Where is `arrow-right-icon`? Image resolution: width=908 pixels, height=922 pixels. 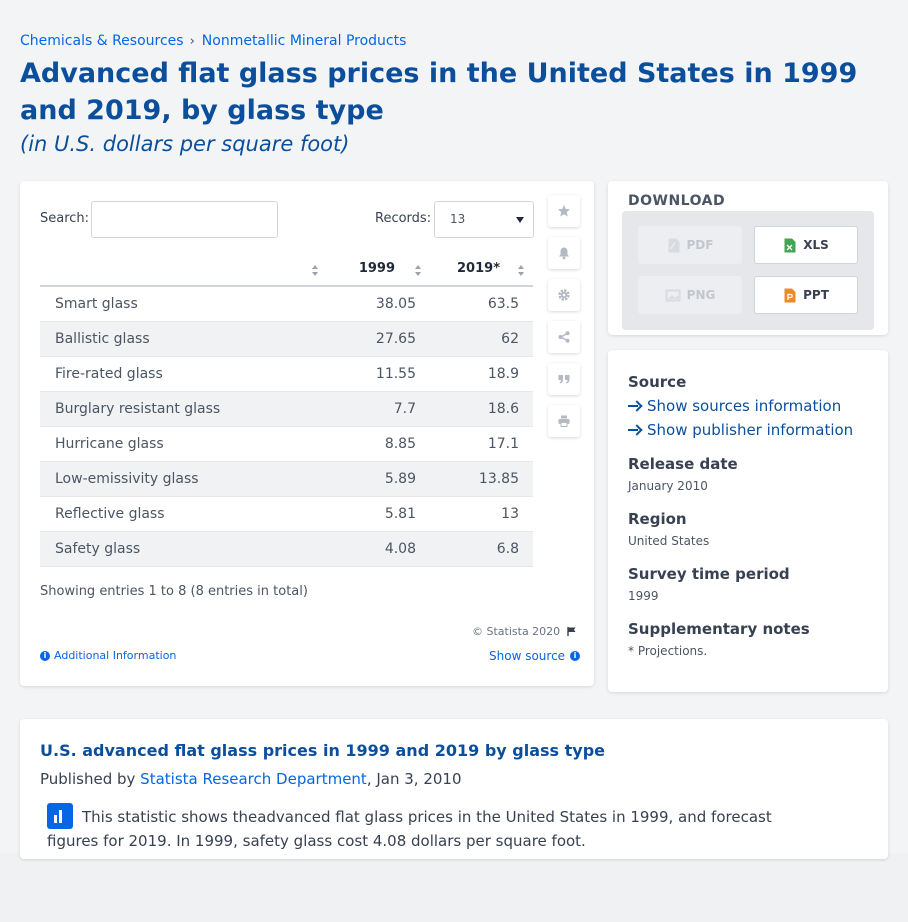
arrow-right-icon is located at coordinates (634, 430).